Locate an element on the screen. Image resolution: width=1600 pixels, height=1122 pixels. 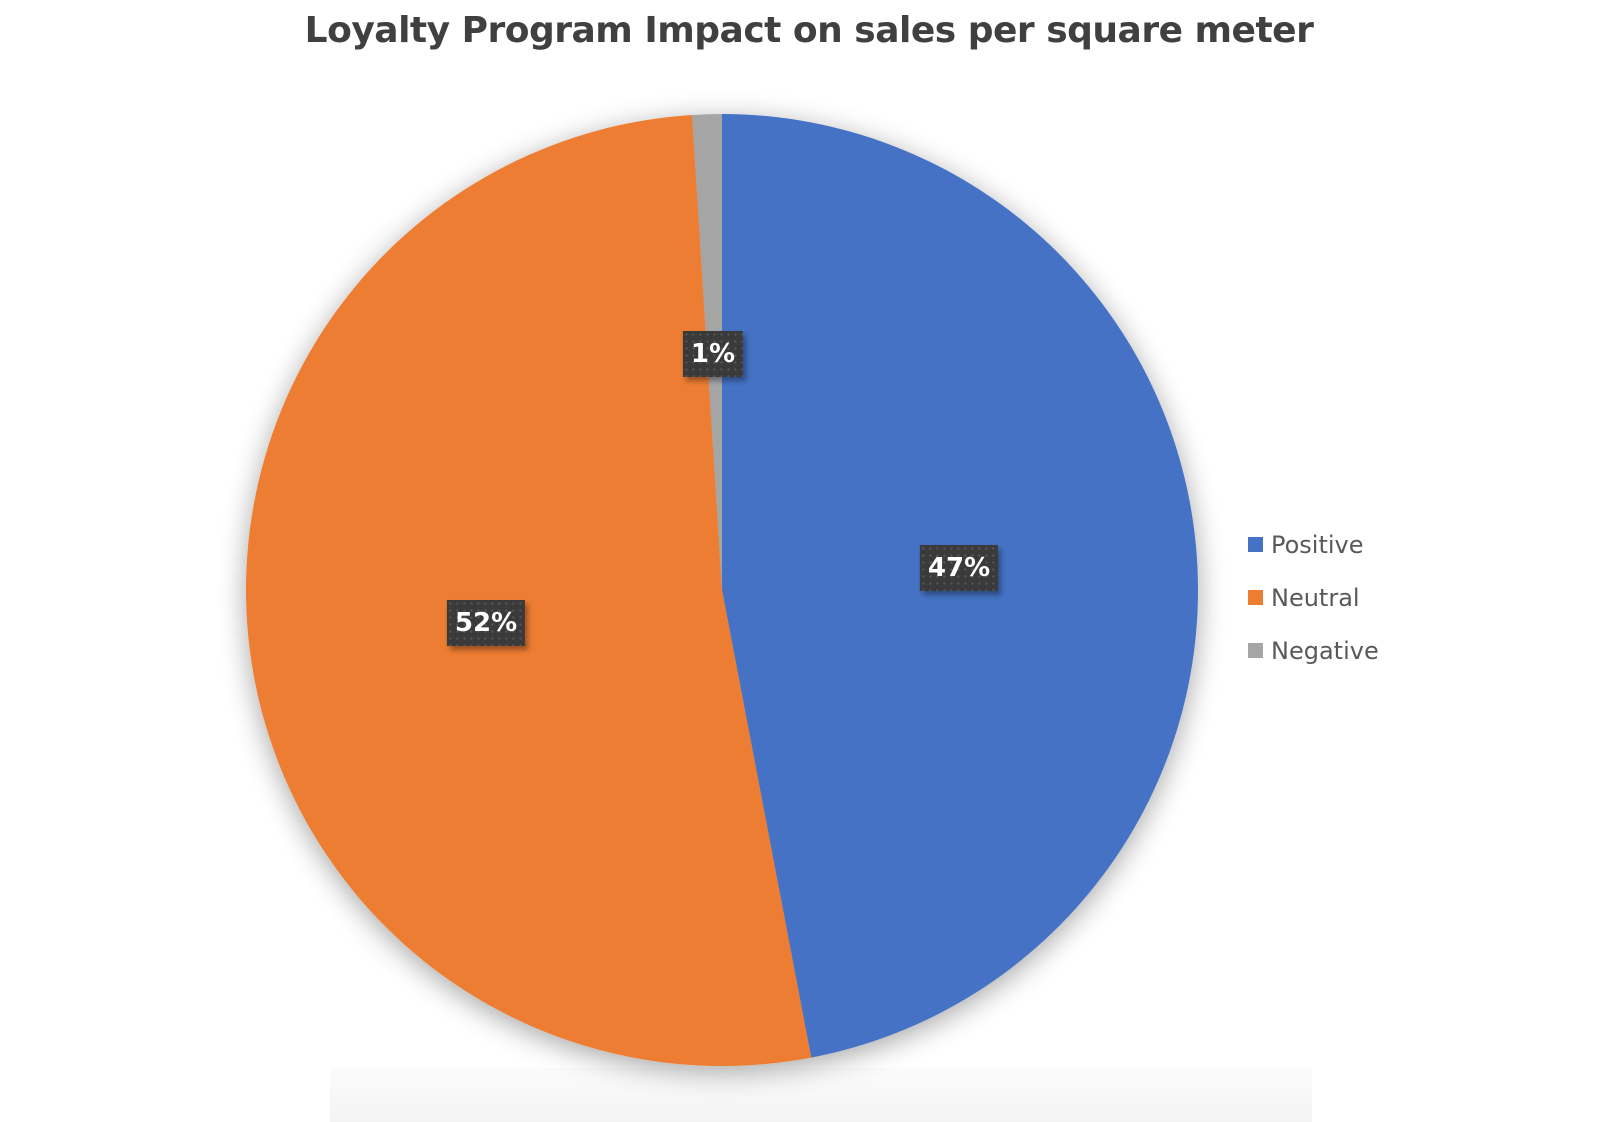
legend-item-neutral: Neutral is located at coordinates (1319, 597).